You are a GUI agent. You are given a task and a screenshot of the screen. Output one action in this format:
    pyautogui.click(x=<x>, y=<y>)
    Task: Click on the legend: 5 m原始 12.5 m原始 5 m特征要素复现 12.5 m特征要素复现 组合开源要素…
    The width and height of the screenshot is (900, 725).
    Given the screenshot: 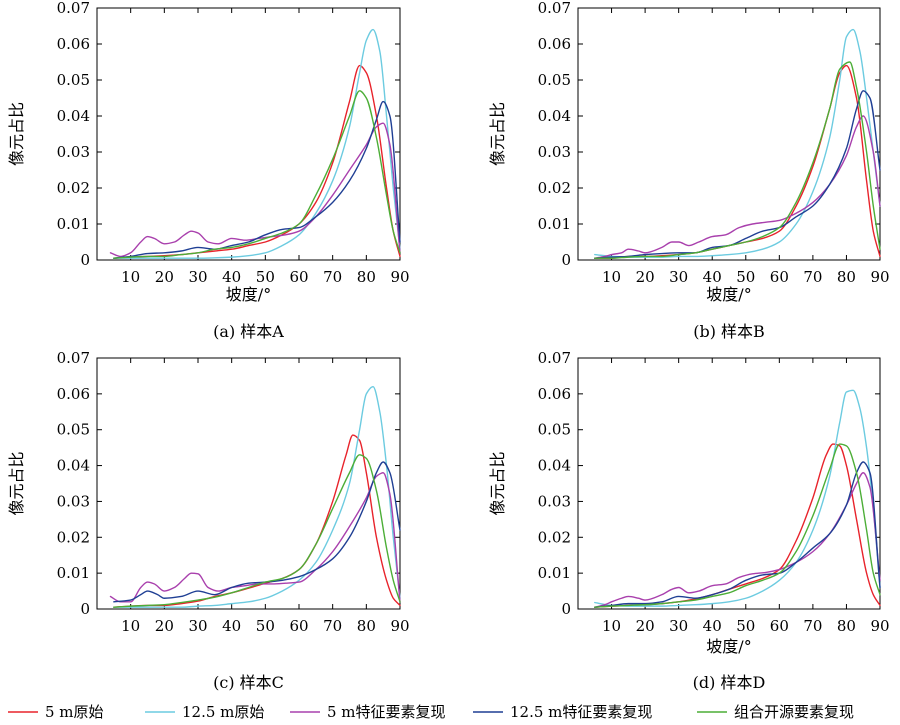 What is the action you would take?
    pyautogui.click(x=431, y=712)
    